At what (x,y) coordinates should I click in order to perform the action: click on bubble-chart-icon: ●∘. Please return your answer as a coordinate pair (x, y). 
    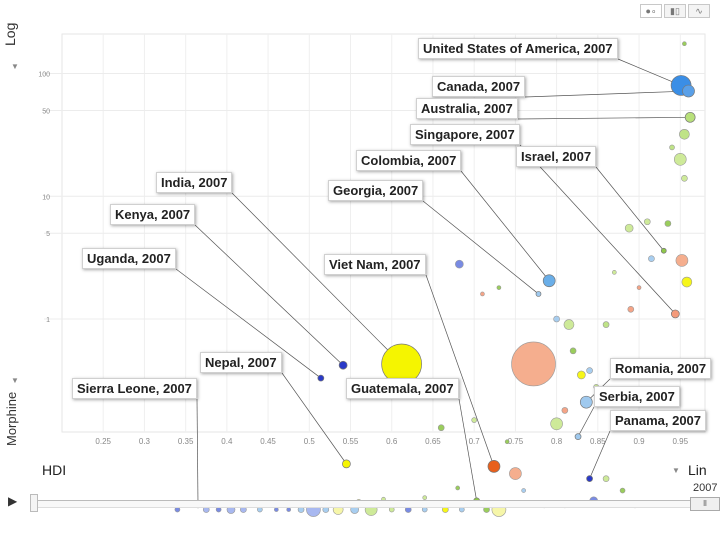
    Looking at the image, I should click on (651, 11).